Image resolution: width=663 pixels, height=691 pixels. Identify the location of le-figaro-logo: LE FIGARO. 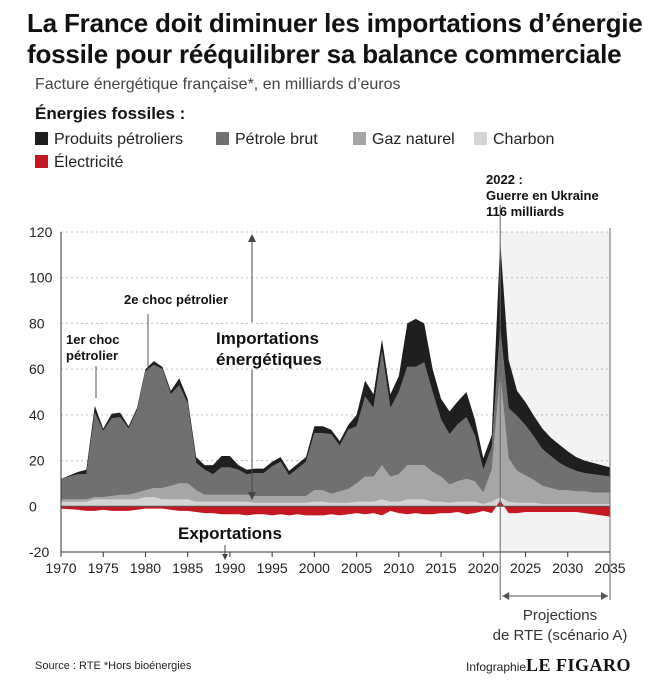
(579, 665).